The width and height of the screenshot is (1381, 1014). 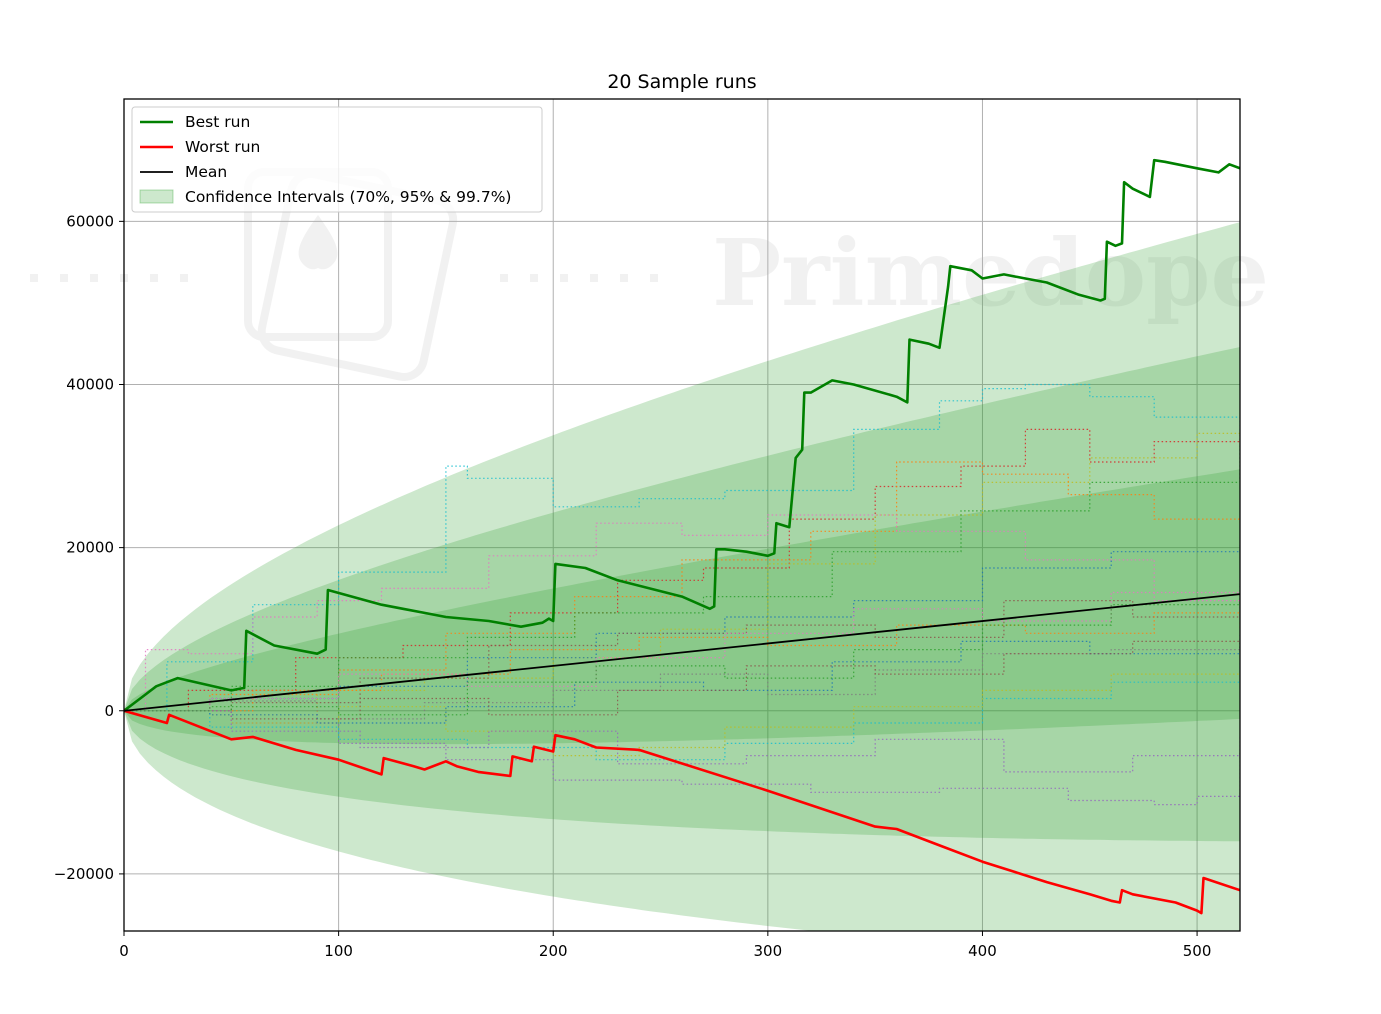 I want to click on y-tick-label-4: 60000, so click(x=90, y=221).